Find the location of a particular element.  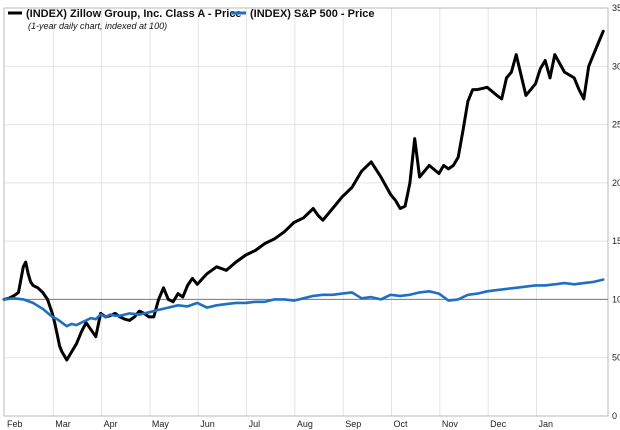

y-tick-label: 0 is located at coordinates (614, 416).